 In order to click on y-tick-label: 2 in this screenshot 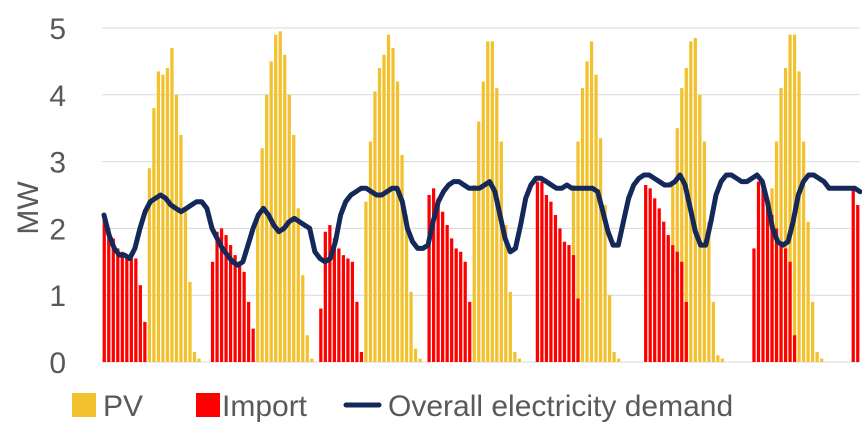, I will do `click(57, 229)`.